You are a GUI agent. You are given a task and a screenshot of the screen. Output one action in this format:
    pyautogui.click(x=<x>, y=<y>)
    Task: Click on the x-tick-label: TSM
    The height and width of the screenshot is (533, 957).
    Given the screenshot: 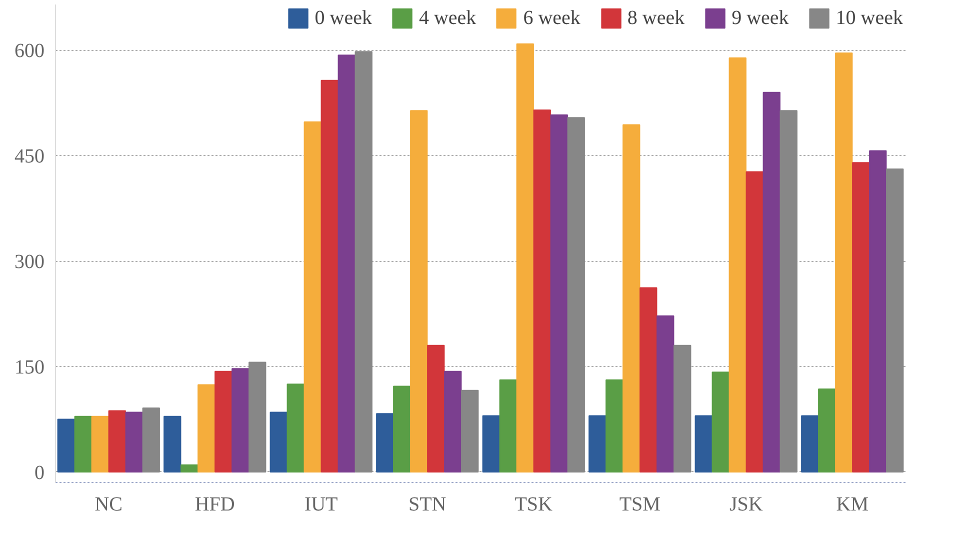 What is the action you would take?
    pyautogui.click(x=640, y=505)
    